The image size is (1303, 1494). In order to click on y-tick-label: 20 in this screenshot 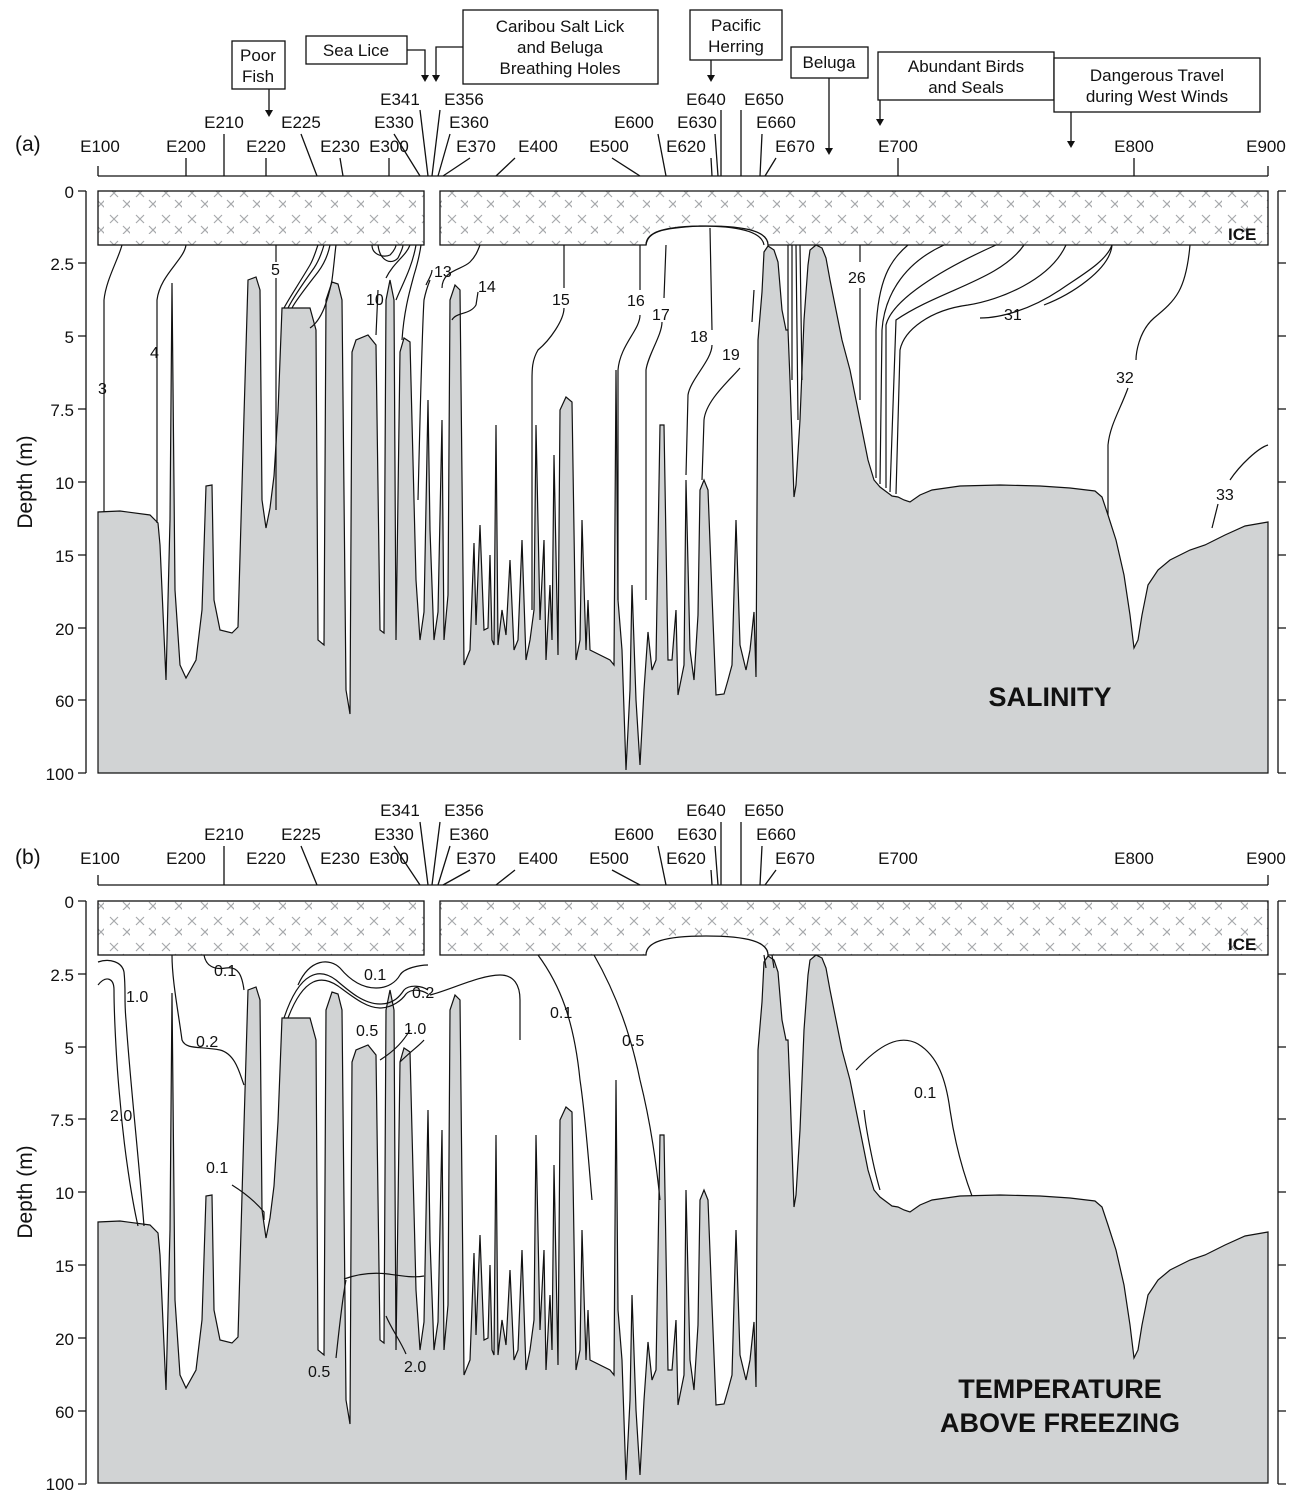, I will do `click(64, 629)`.